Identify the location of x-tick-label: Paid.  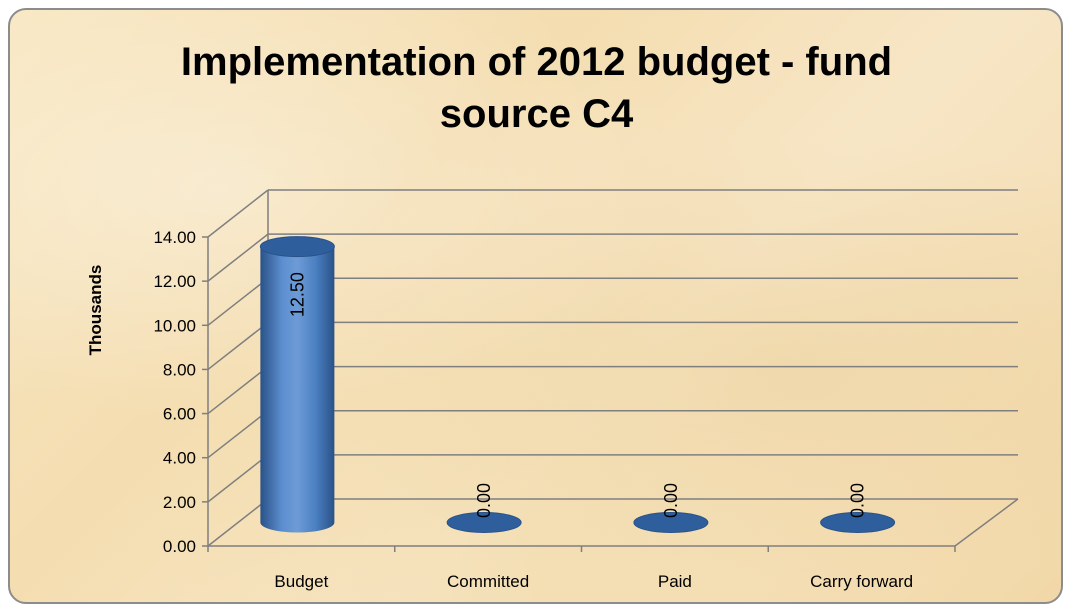
(675, 581).